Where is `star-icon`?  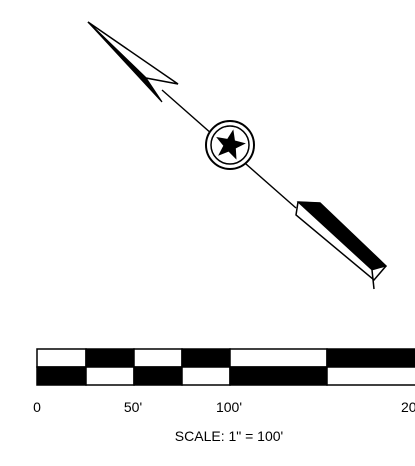 star-icon is located at coordinates (231, 144).